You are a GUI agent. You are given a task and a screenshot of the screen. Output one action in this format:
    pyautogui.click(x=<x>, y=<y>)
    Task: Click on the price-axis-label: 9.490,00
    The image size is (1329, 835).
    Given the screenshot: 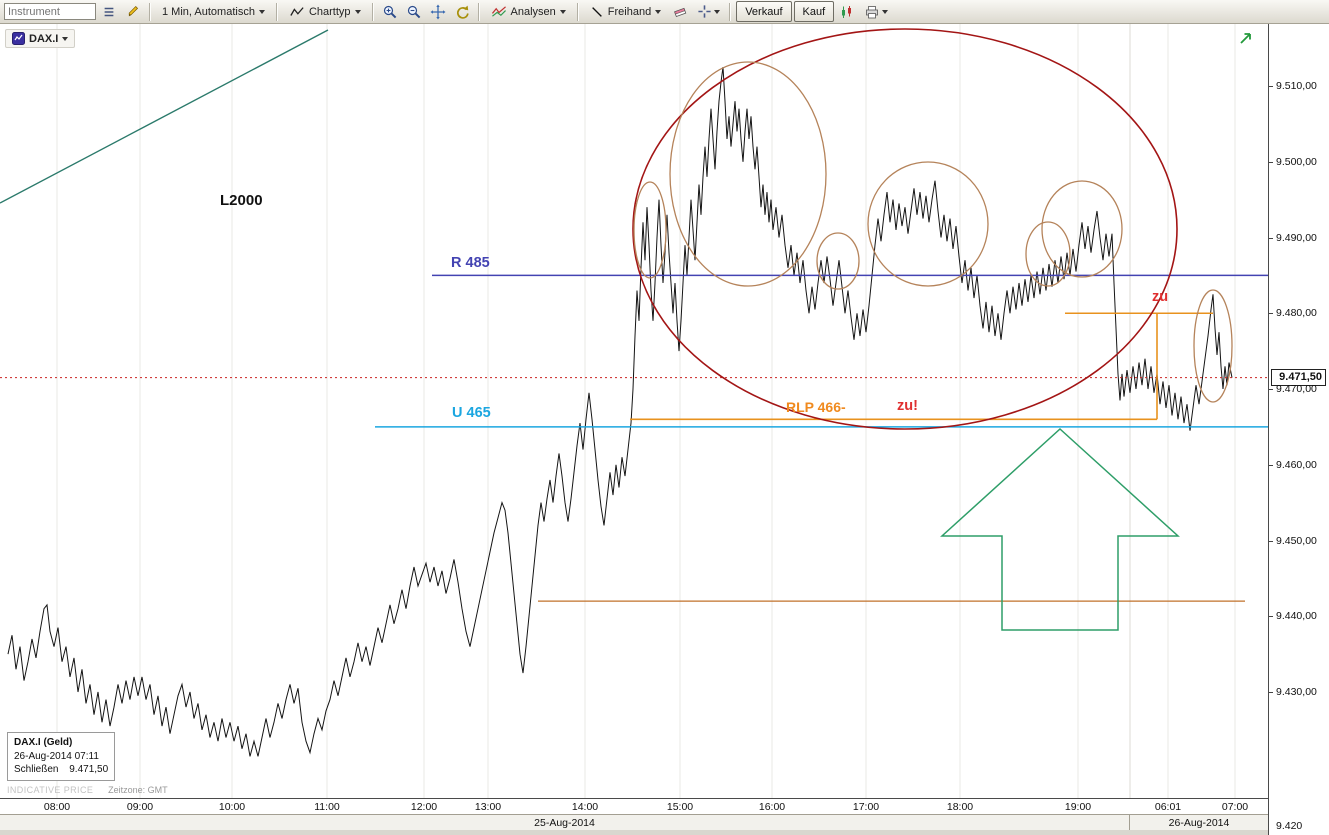 What is the action you would take?
    pyautogui.click(x=1296, y=237)
    